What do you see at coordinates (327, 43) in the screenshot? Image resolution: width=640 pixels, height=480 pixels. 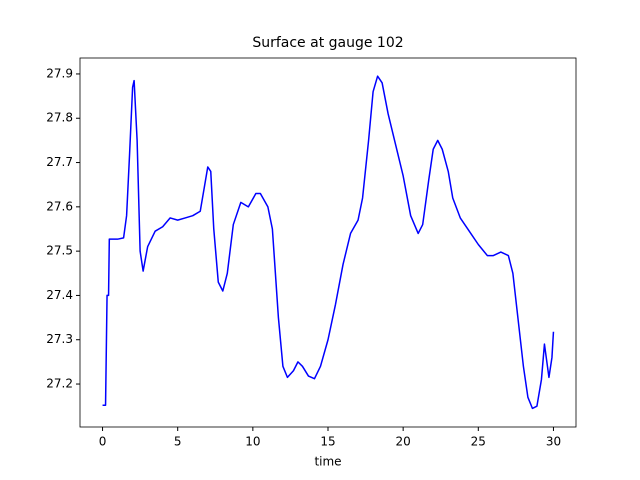 I see `chart-title: Surface at gauge 102` at bounding box center [327, 43].